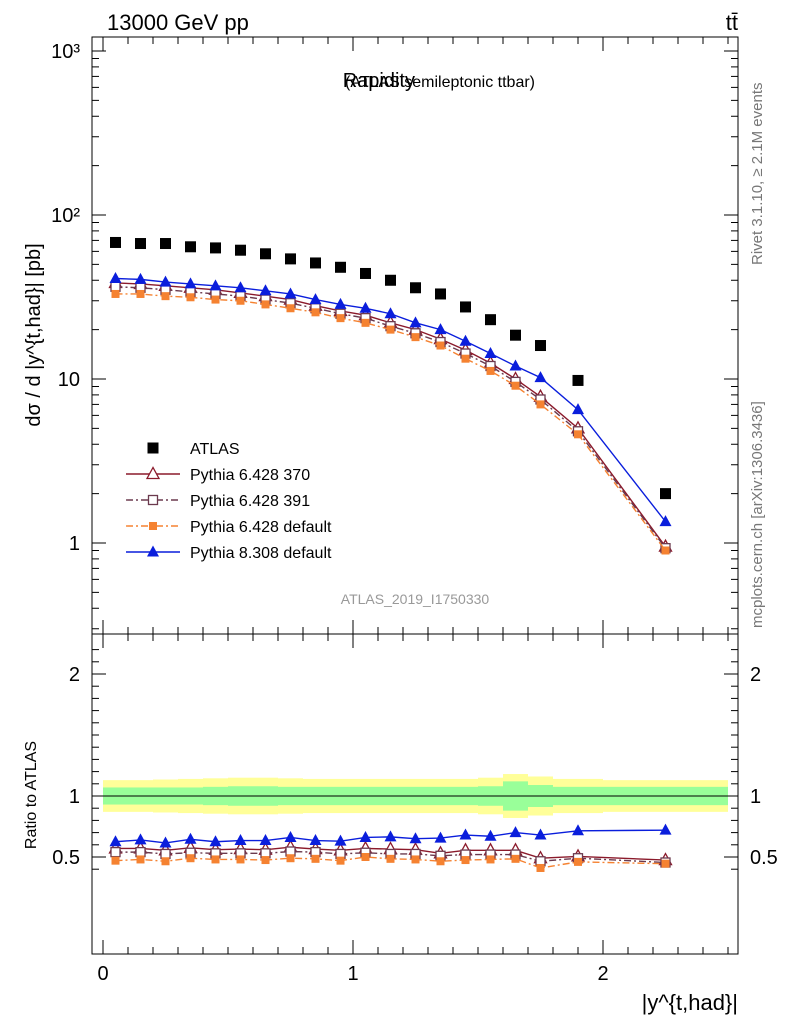 This screenshot has width=786, height=1024. Describe the element at coordinates (215, 449) in the screenshot. I see `legend-label: ATLAS` at that location.